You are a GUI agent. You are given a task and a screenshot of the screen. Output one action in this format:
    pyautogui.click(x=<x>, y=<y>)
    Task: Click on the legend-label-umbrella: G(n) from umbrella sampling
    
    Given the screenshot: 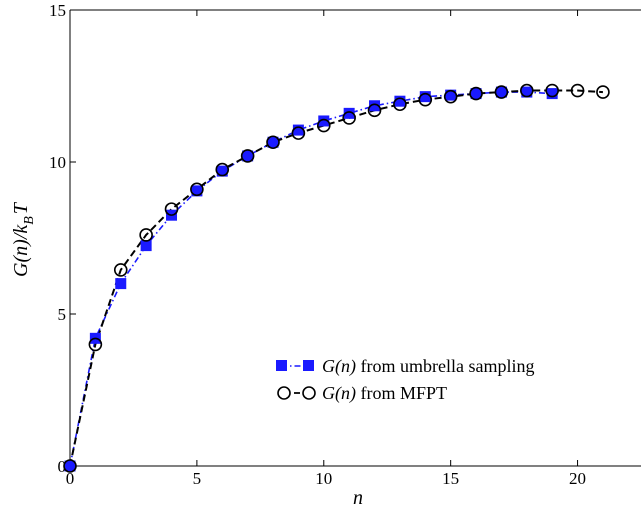 What is the action you would take?
    pyautogui.click(x=428, y=366)
    